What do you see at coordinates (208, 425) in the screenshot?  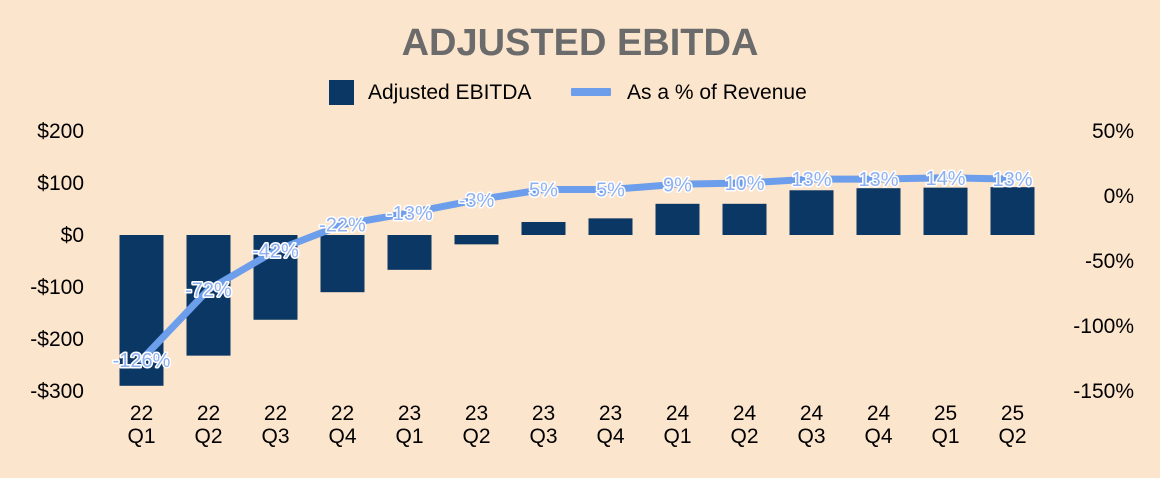 I see `category-label: 22 Q2` at bounding box center [208, 425].